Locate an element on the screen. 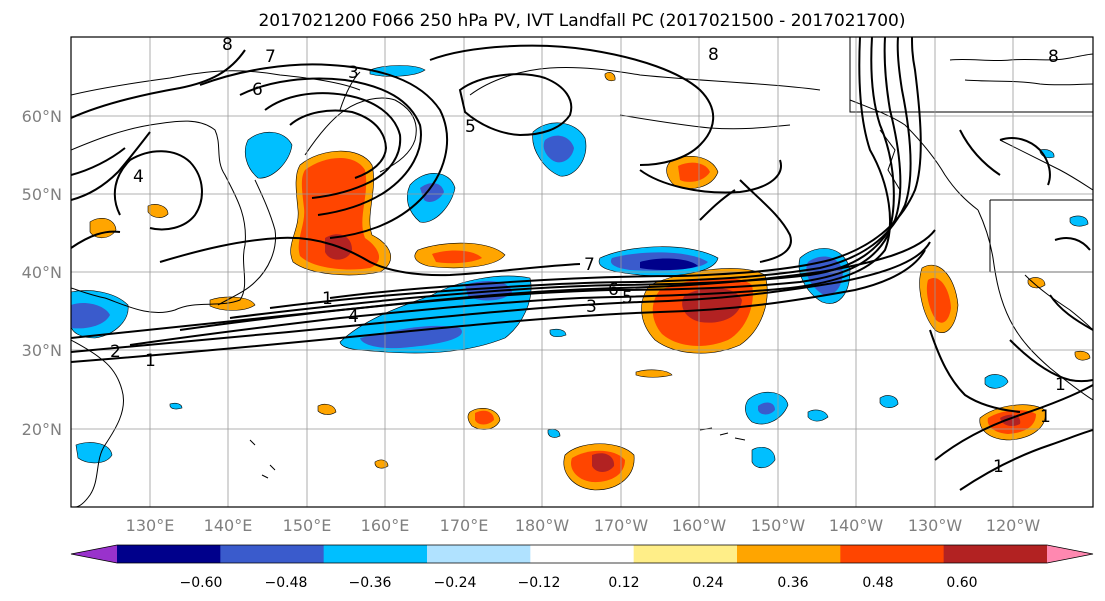 This screenshot has width=1105, height=601. colorbar-max-extension is located at coordinates (1070, 554).